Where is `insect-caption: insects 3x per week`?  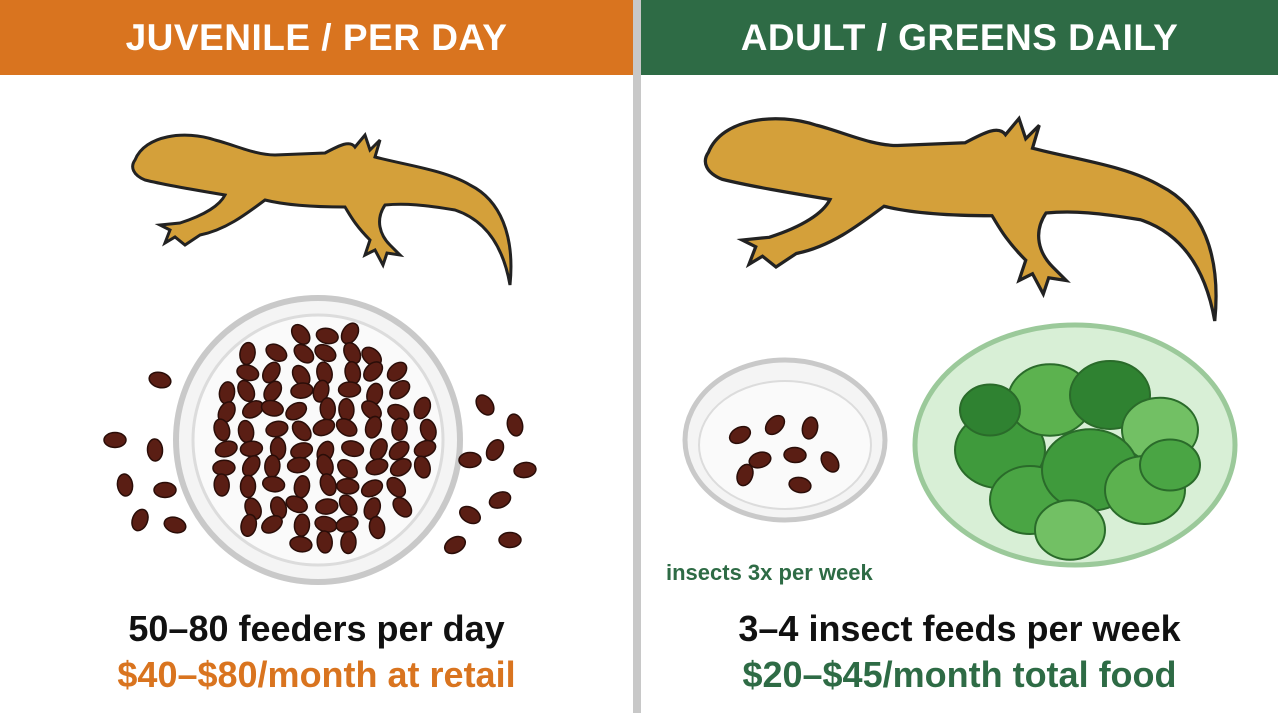 insect-caption: insects 3x per week is located at coordinates (769, 572).